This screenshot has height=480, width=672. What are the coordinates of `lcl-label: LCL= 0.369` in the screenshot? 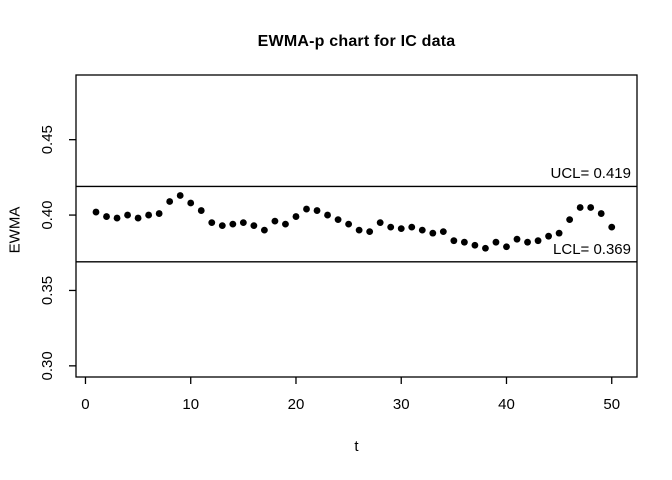 It's located at (592, 249).